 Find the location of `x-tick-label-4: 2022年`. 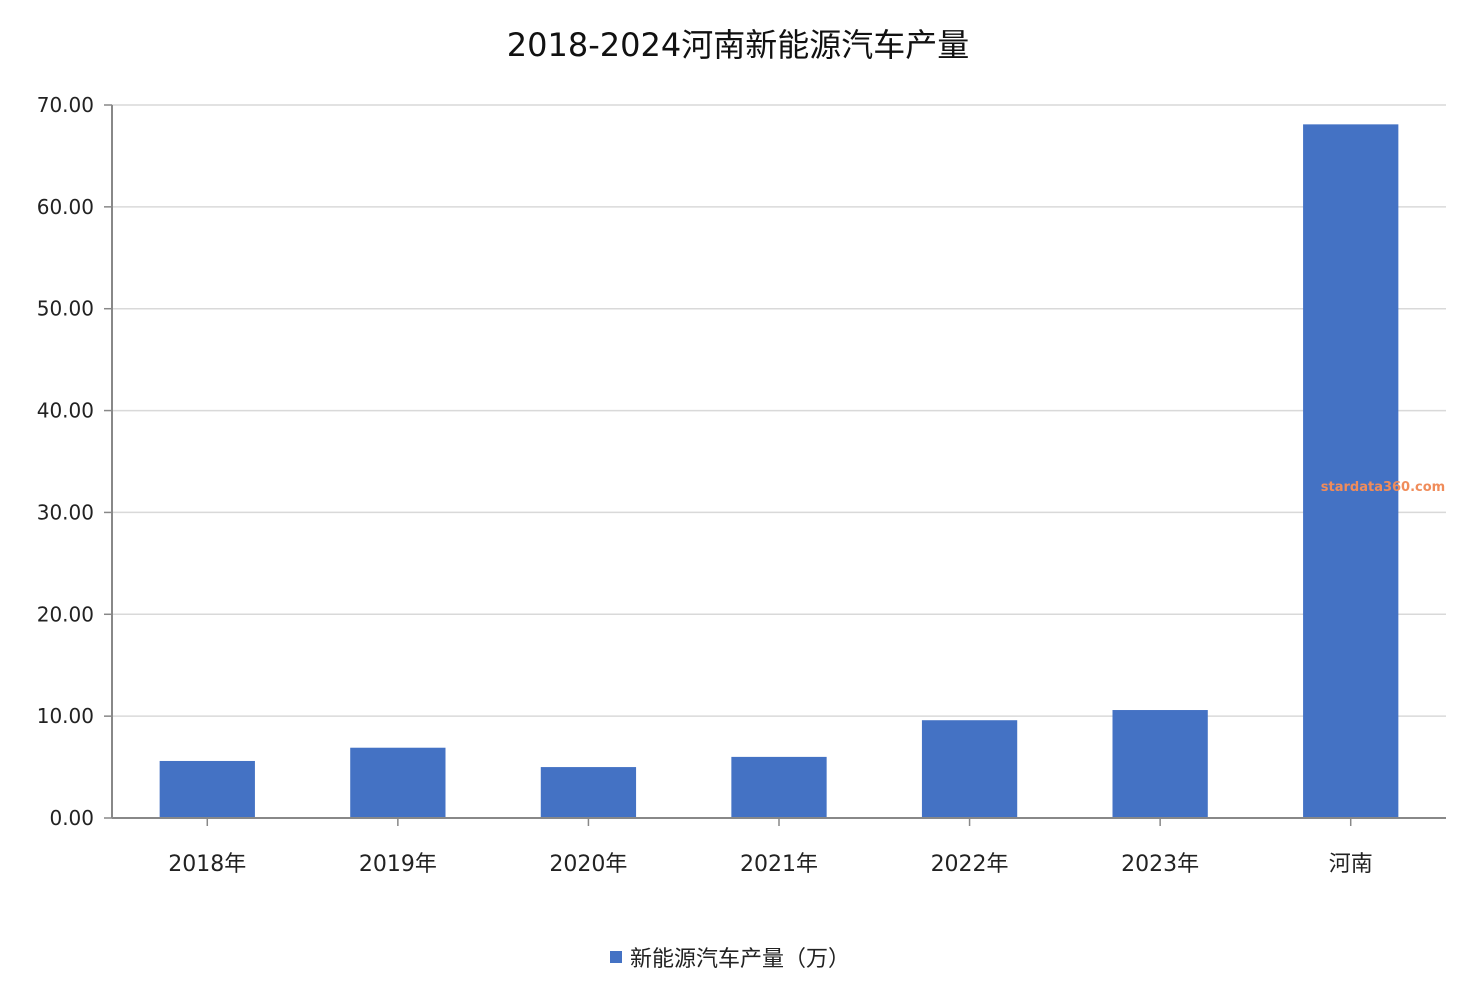

x-tick-label-4: 2022年 is located at coordinates (970, 864).